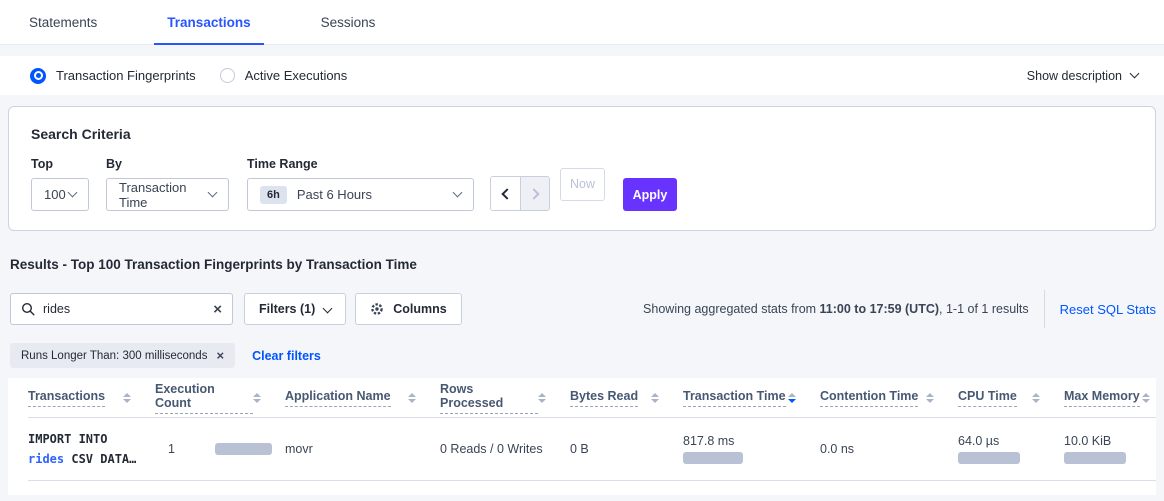 This screenshot has height=501, width=1164. What do you see at coordinates (1107, 309) in the screenshot?
I see `reset-sql-stats-link: Reset SQL Stats` at bounding box center [1107, 309].